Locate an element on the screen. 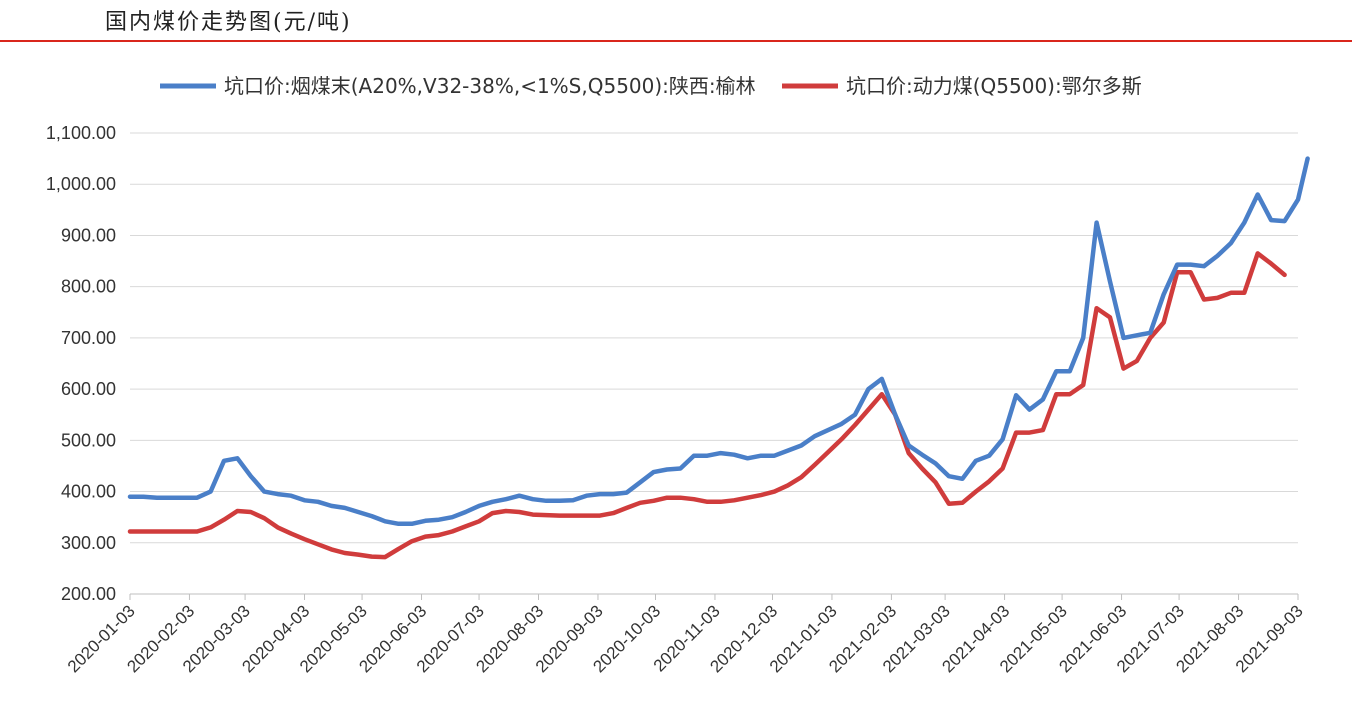 Image resolution: width=1356 pixels, height=726 pixels. legend-label: 坑口价:烟煤末(A20%,V32-38%,<1%S,Q5500):陕西:榆林 is located at coordinates (490, 86).